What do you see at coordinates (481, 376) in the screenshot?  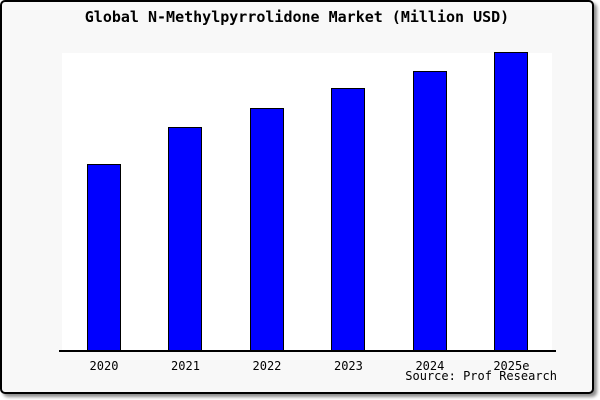 I see `source-credit: Source: Prof Research` at bounding box center [481, 376].